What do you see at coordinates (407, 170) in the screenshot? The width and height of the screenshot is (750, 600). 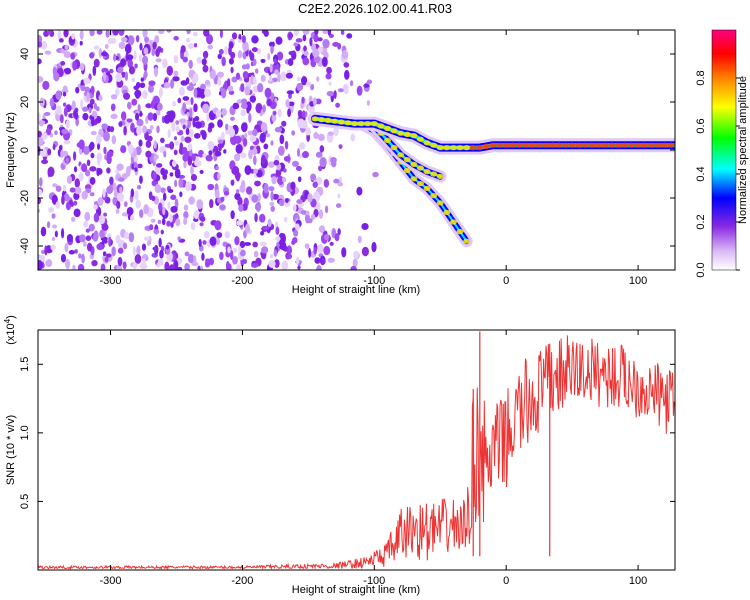 I see `branch-2-node` at bounding box center [407, 170].